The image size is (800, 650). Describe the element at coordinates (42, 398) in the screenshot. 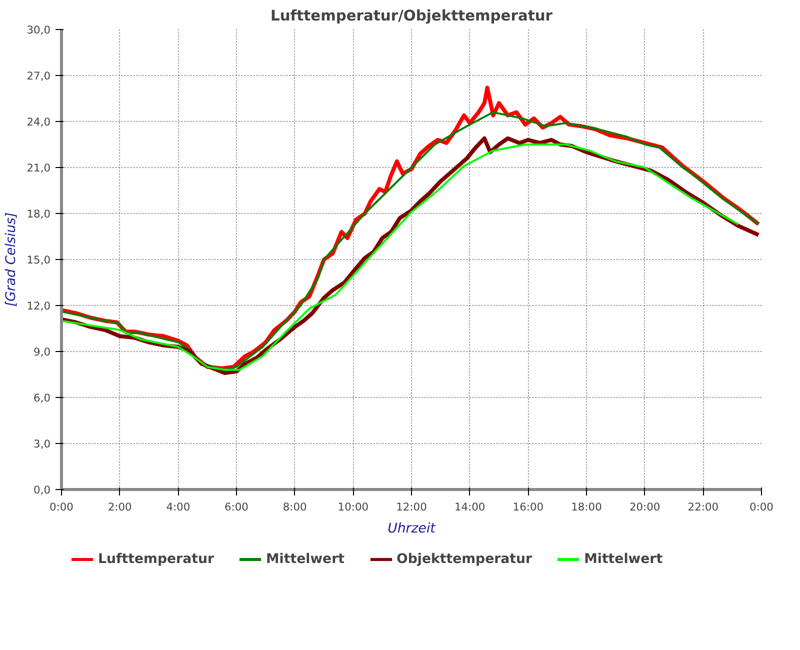

I see `y-tick-label: 6,0` at that location.